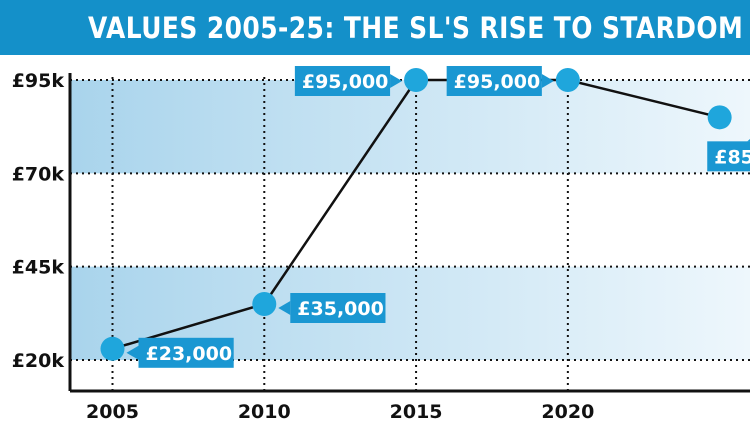 The height and width of the screenshot is (421, 750). What do you see at coordinates (416, 27) in the screenshot?
I see `chart-title: VALUES 2005-25: THE SL'S RISE TO STARDOM` at bounding box center [416, 27].